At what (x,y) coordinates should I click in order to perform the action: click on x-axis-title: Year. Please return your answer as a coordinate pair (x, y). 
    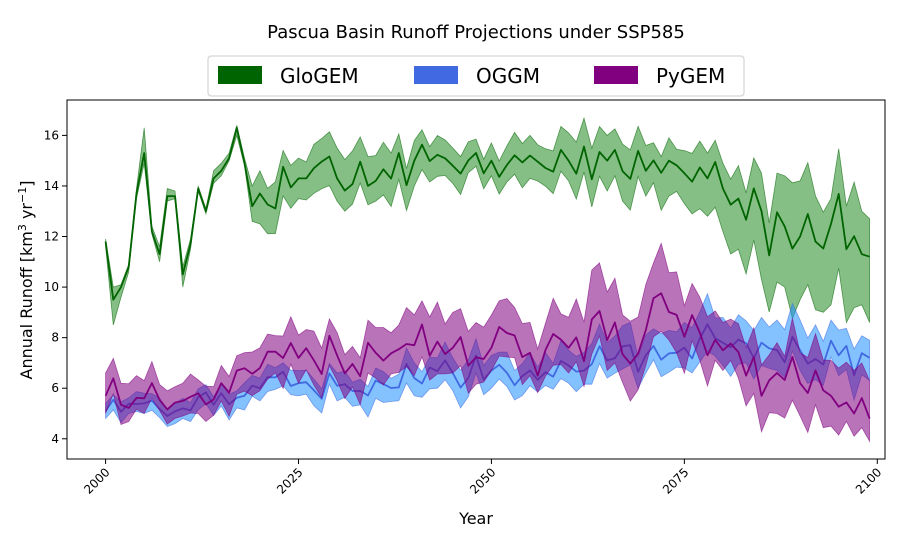
    Looking at the image, I should click on (475, 518).